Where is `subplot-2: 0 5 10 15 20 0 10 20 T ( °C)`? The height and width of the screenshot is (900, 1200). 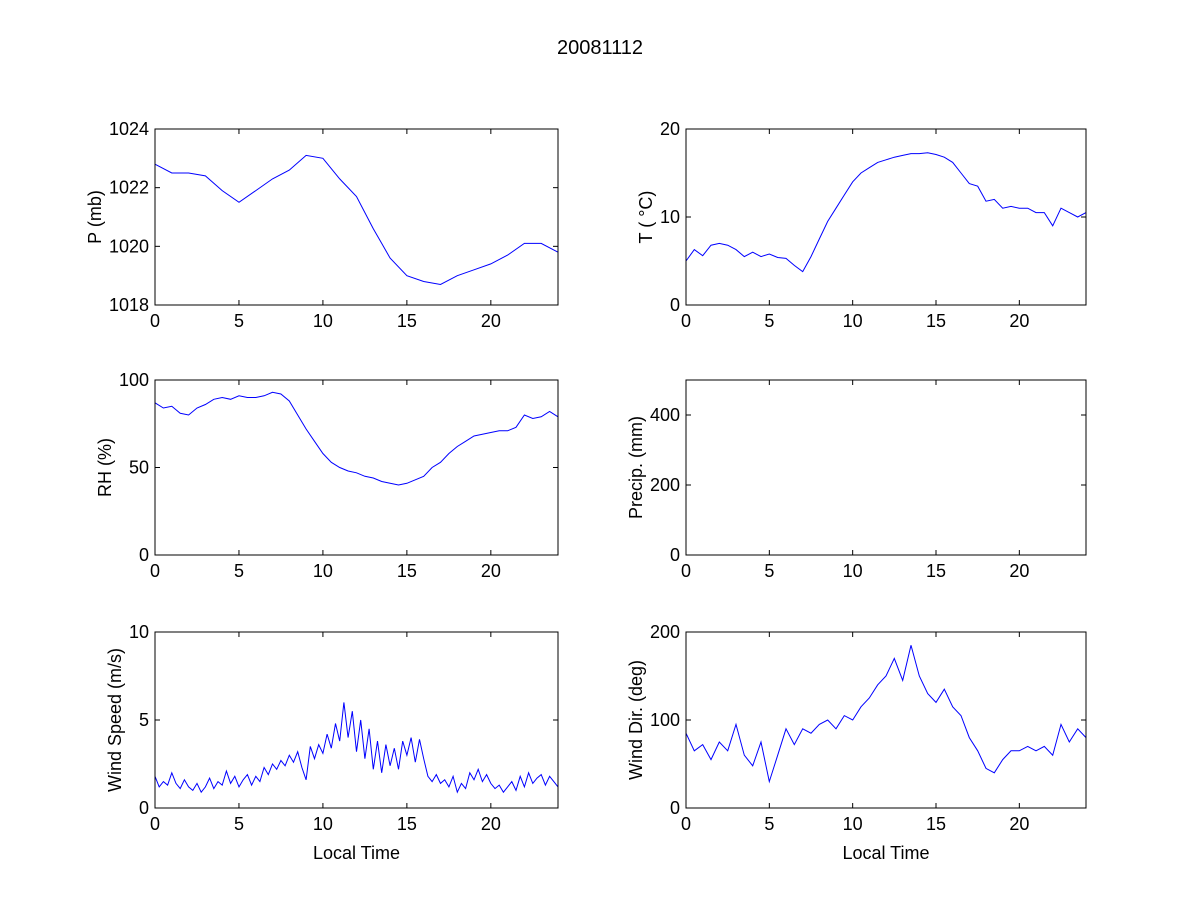
subplot-2: 0 5 10 15 20 0 10 20 T ( °C) is located at coordinates (861, 225).